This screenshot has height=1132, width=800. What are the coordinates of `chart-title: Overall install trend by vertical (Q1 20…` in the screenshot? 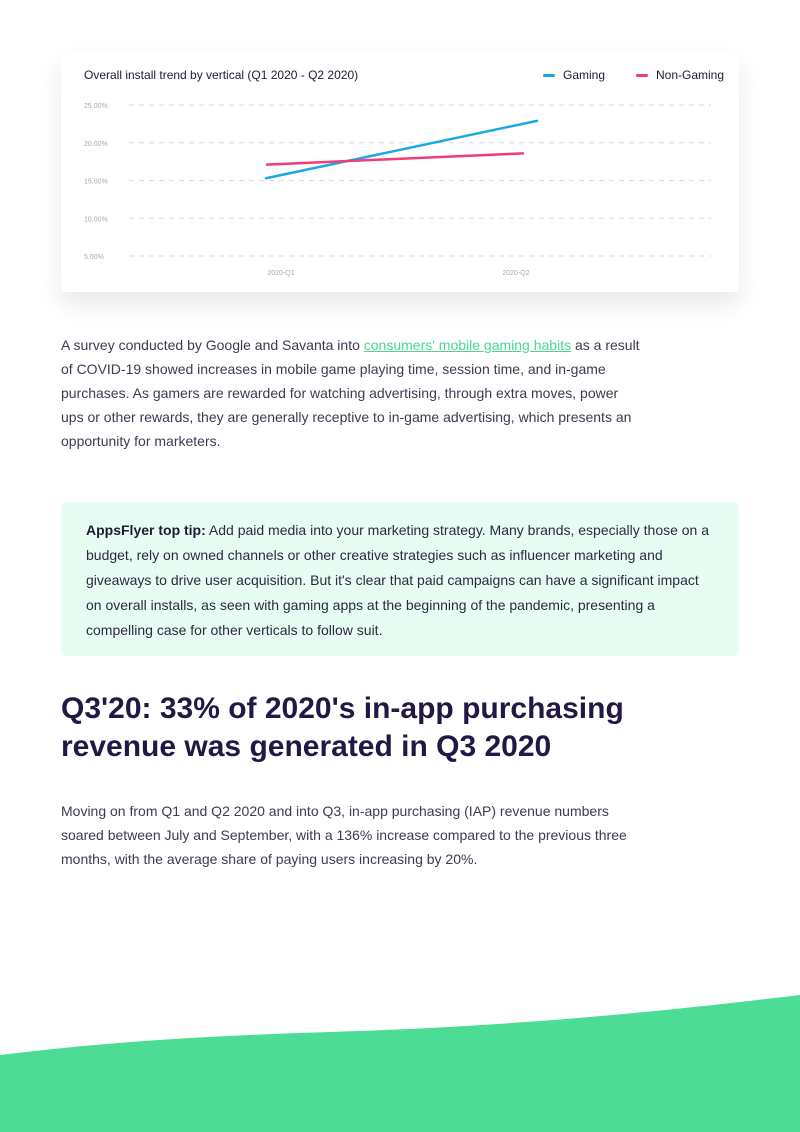 It's located at (221, 75).